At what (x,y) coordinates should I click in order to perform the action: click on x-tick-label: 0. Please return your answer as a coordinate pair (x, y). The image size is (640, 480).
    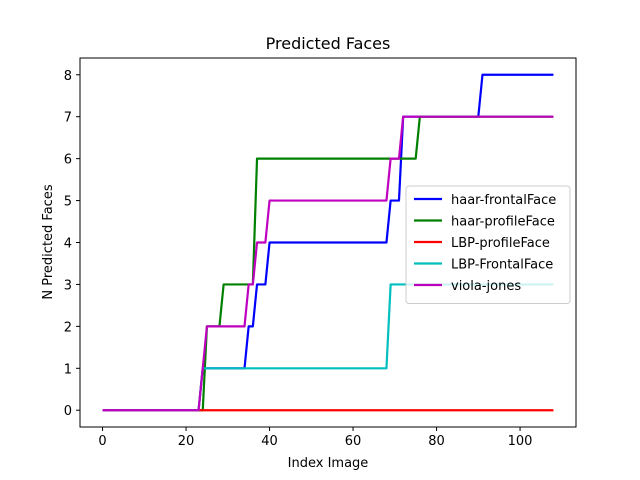
    Looking at the image, I should click on (102, 441).